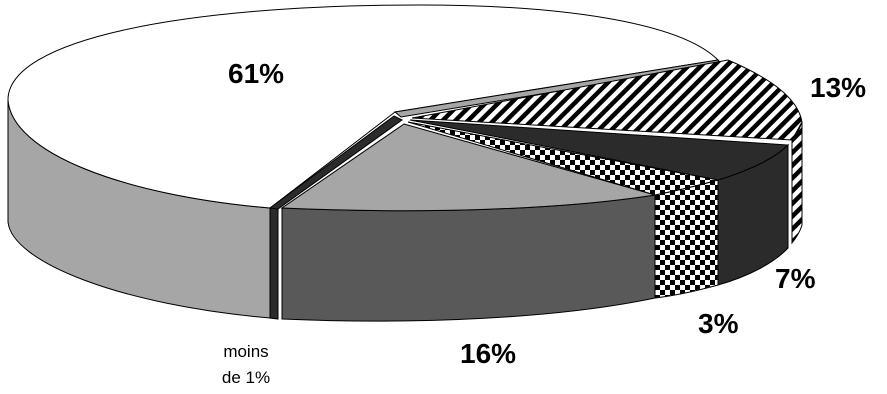 The width and height of the screenshot is (887, 394). What do you see at coordinates (795, 278) in the screenshot?
I see `label-7: 7%` at bounding box center [795, 278].